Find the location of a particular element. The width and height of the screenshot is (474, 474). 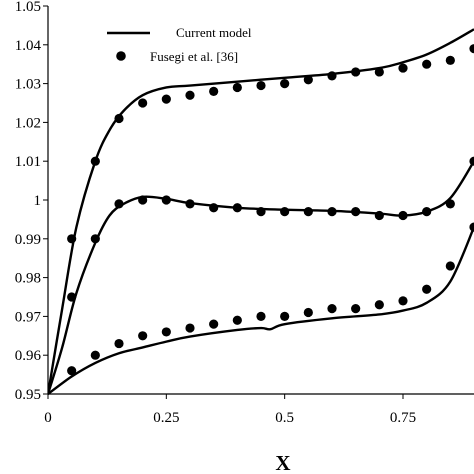

y-tick-label: 0.97 is located at coordinates (28, 317).